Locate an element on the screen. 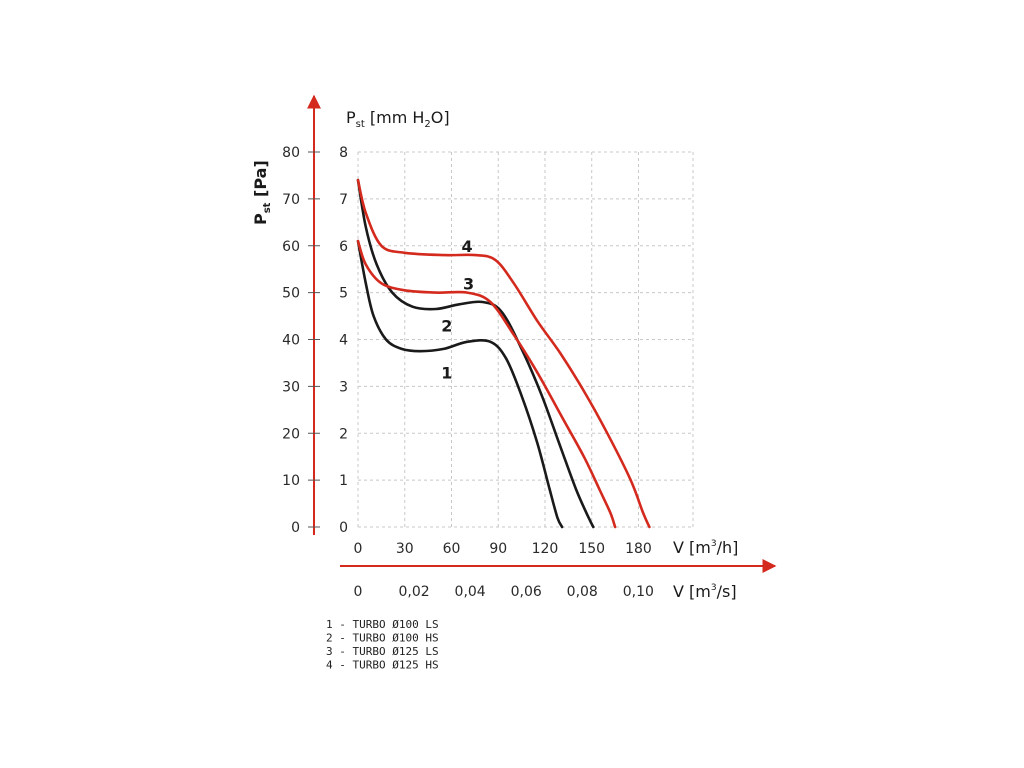 This screenshot has width=1024, height=768. x-axis-label-m3h-rest: /h] is located at coordinates (728, 547).